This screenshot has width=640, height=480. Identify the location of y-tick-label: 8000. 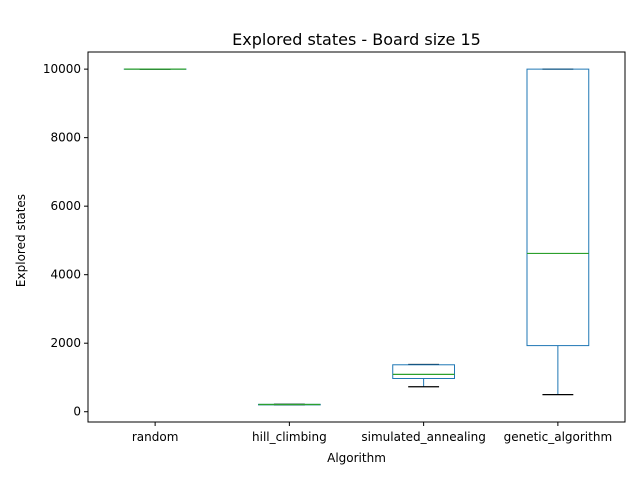
(65, 138).